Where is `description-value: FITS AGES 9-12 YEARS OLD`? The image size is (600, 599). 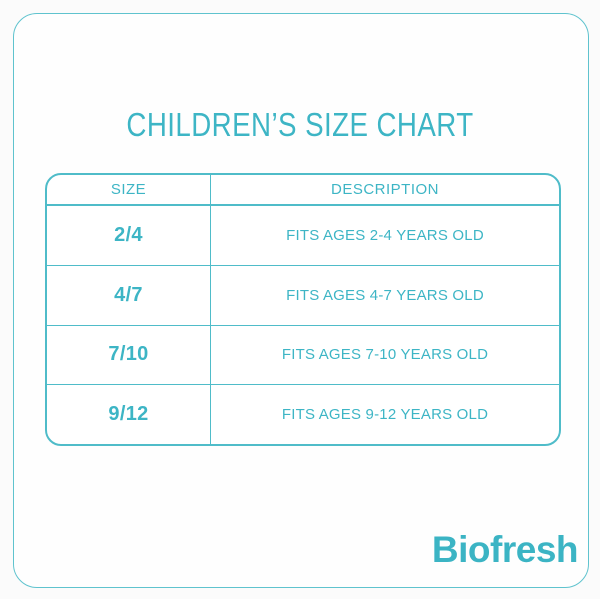 description-value: FITS AGES 9-12 YEARS OLD is located at coordinates (385, 415).